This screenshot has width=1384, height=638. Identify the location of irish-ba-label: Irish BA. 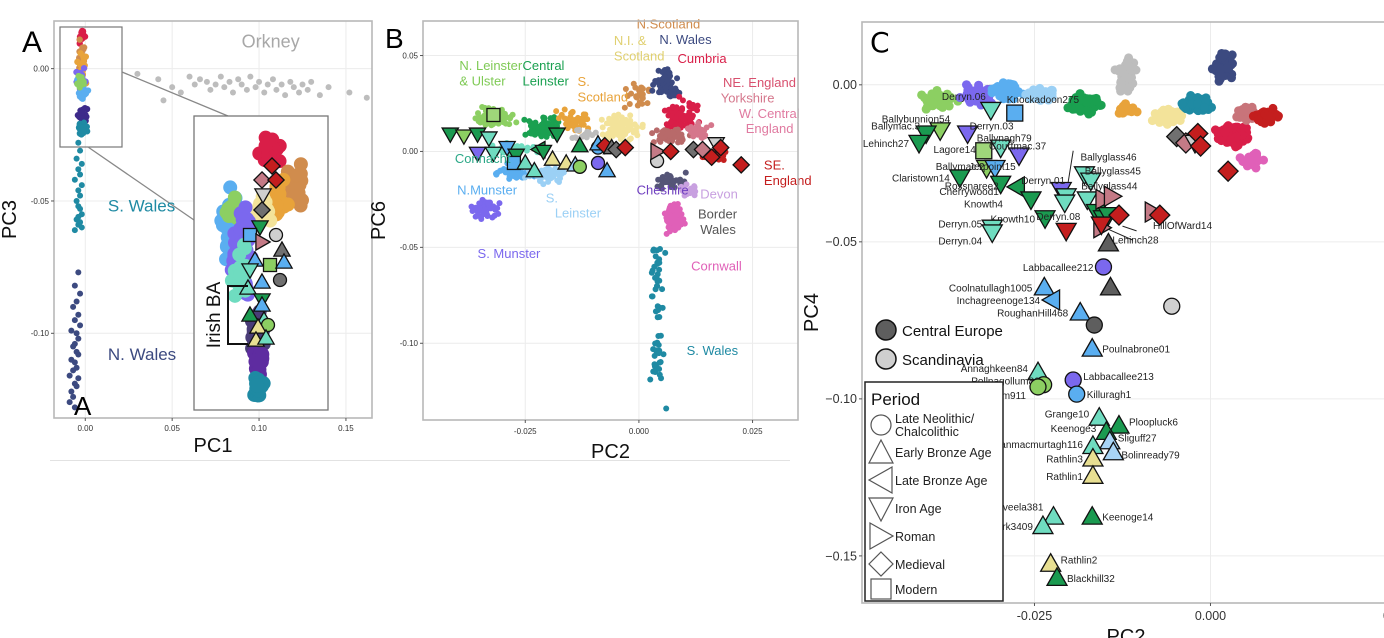
(214, 314).